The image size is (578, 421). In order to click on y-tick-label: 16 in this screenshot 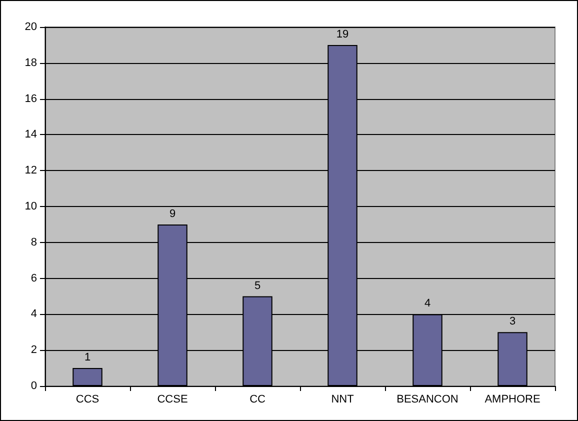, I will do `click(30, 98)`.